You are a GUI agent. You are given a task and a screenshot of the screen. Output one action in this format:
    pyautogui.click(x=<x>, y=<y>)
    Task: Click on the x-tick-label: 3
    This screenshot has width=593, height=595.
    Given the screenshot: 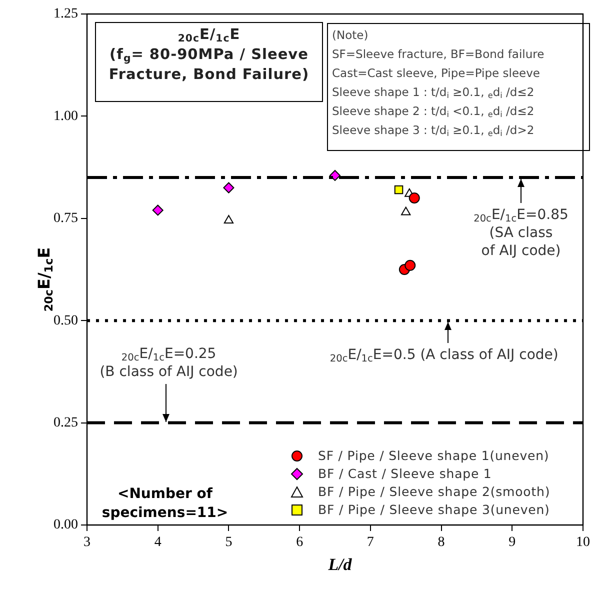 What is the action you would take?
    pyautogui.click(x=87, y=542)
    